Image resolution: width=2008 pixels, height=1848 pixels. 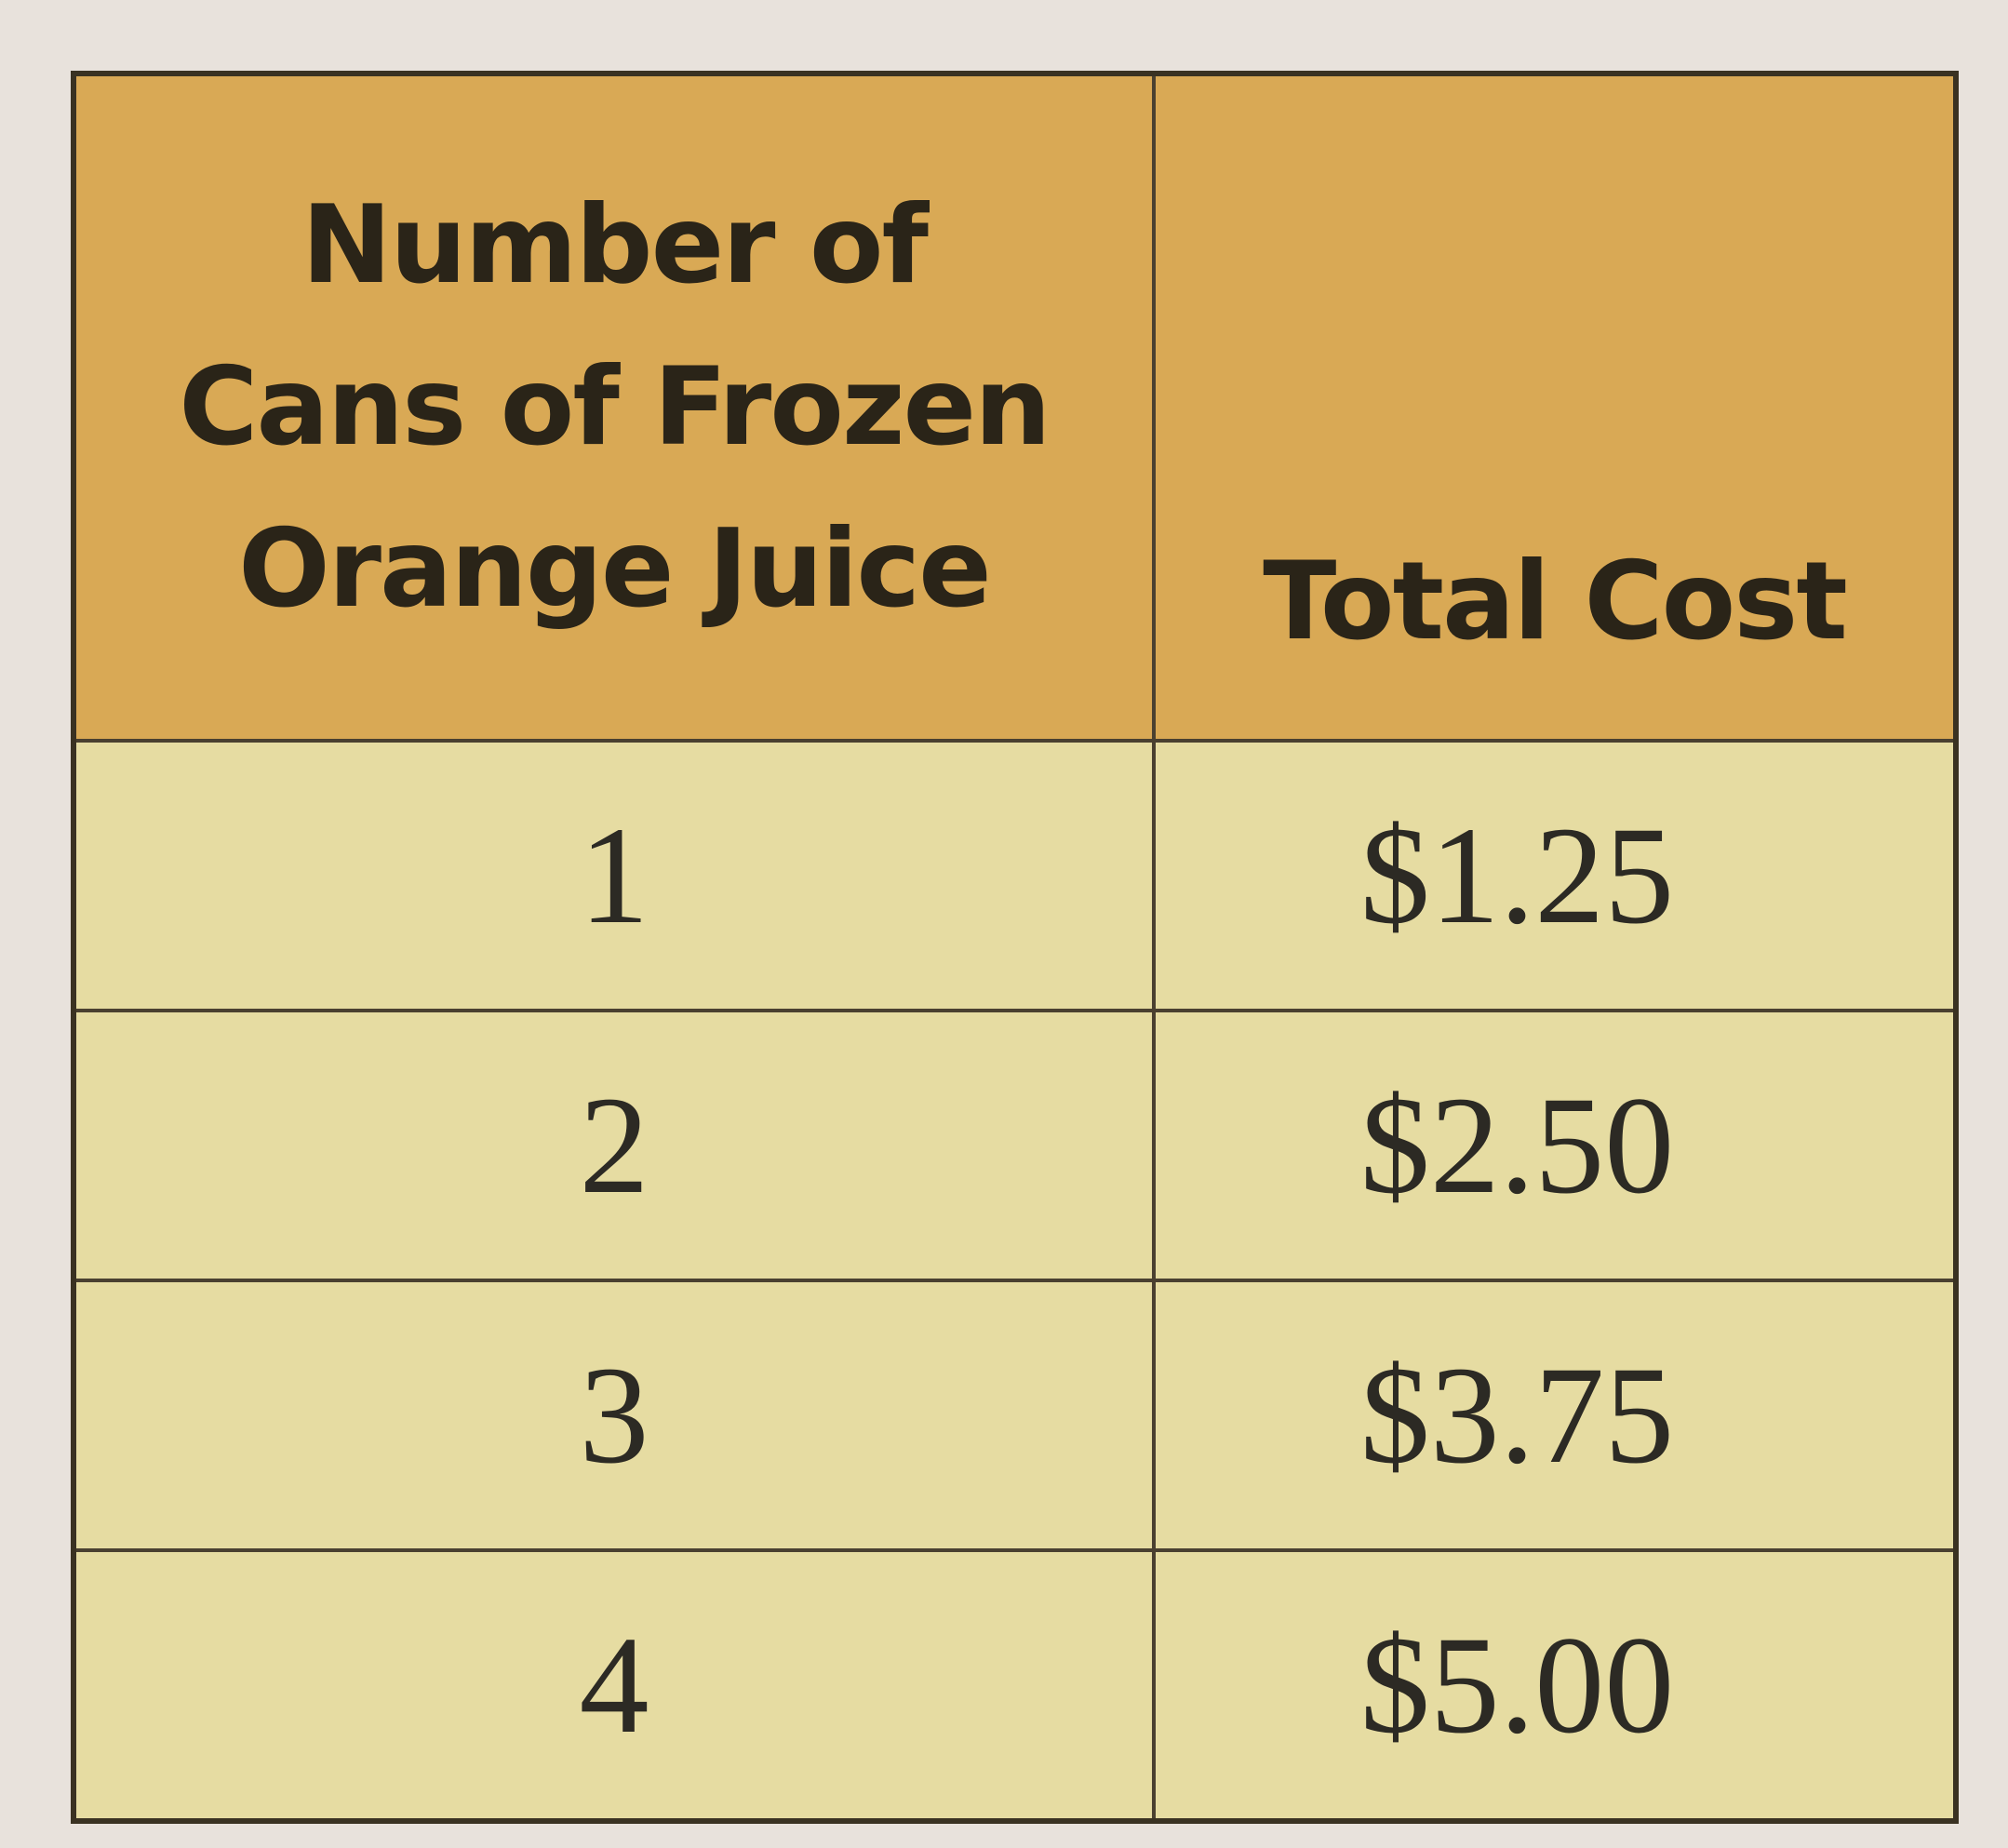 What do you see at coordinates (1555, 407) in the screenshot?
I see `header-cell: Total Cost` at bounding box center [1555, 407].